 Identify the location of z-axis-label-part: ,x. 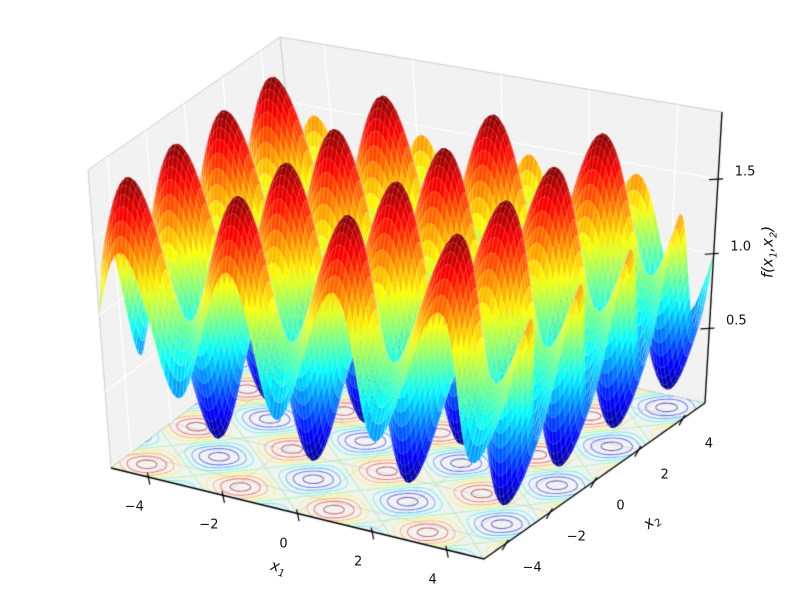
(767, 245).